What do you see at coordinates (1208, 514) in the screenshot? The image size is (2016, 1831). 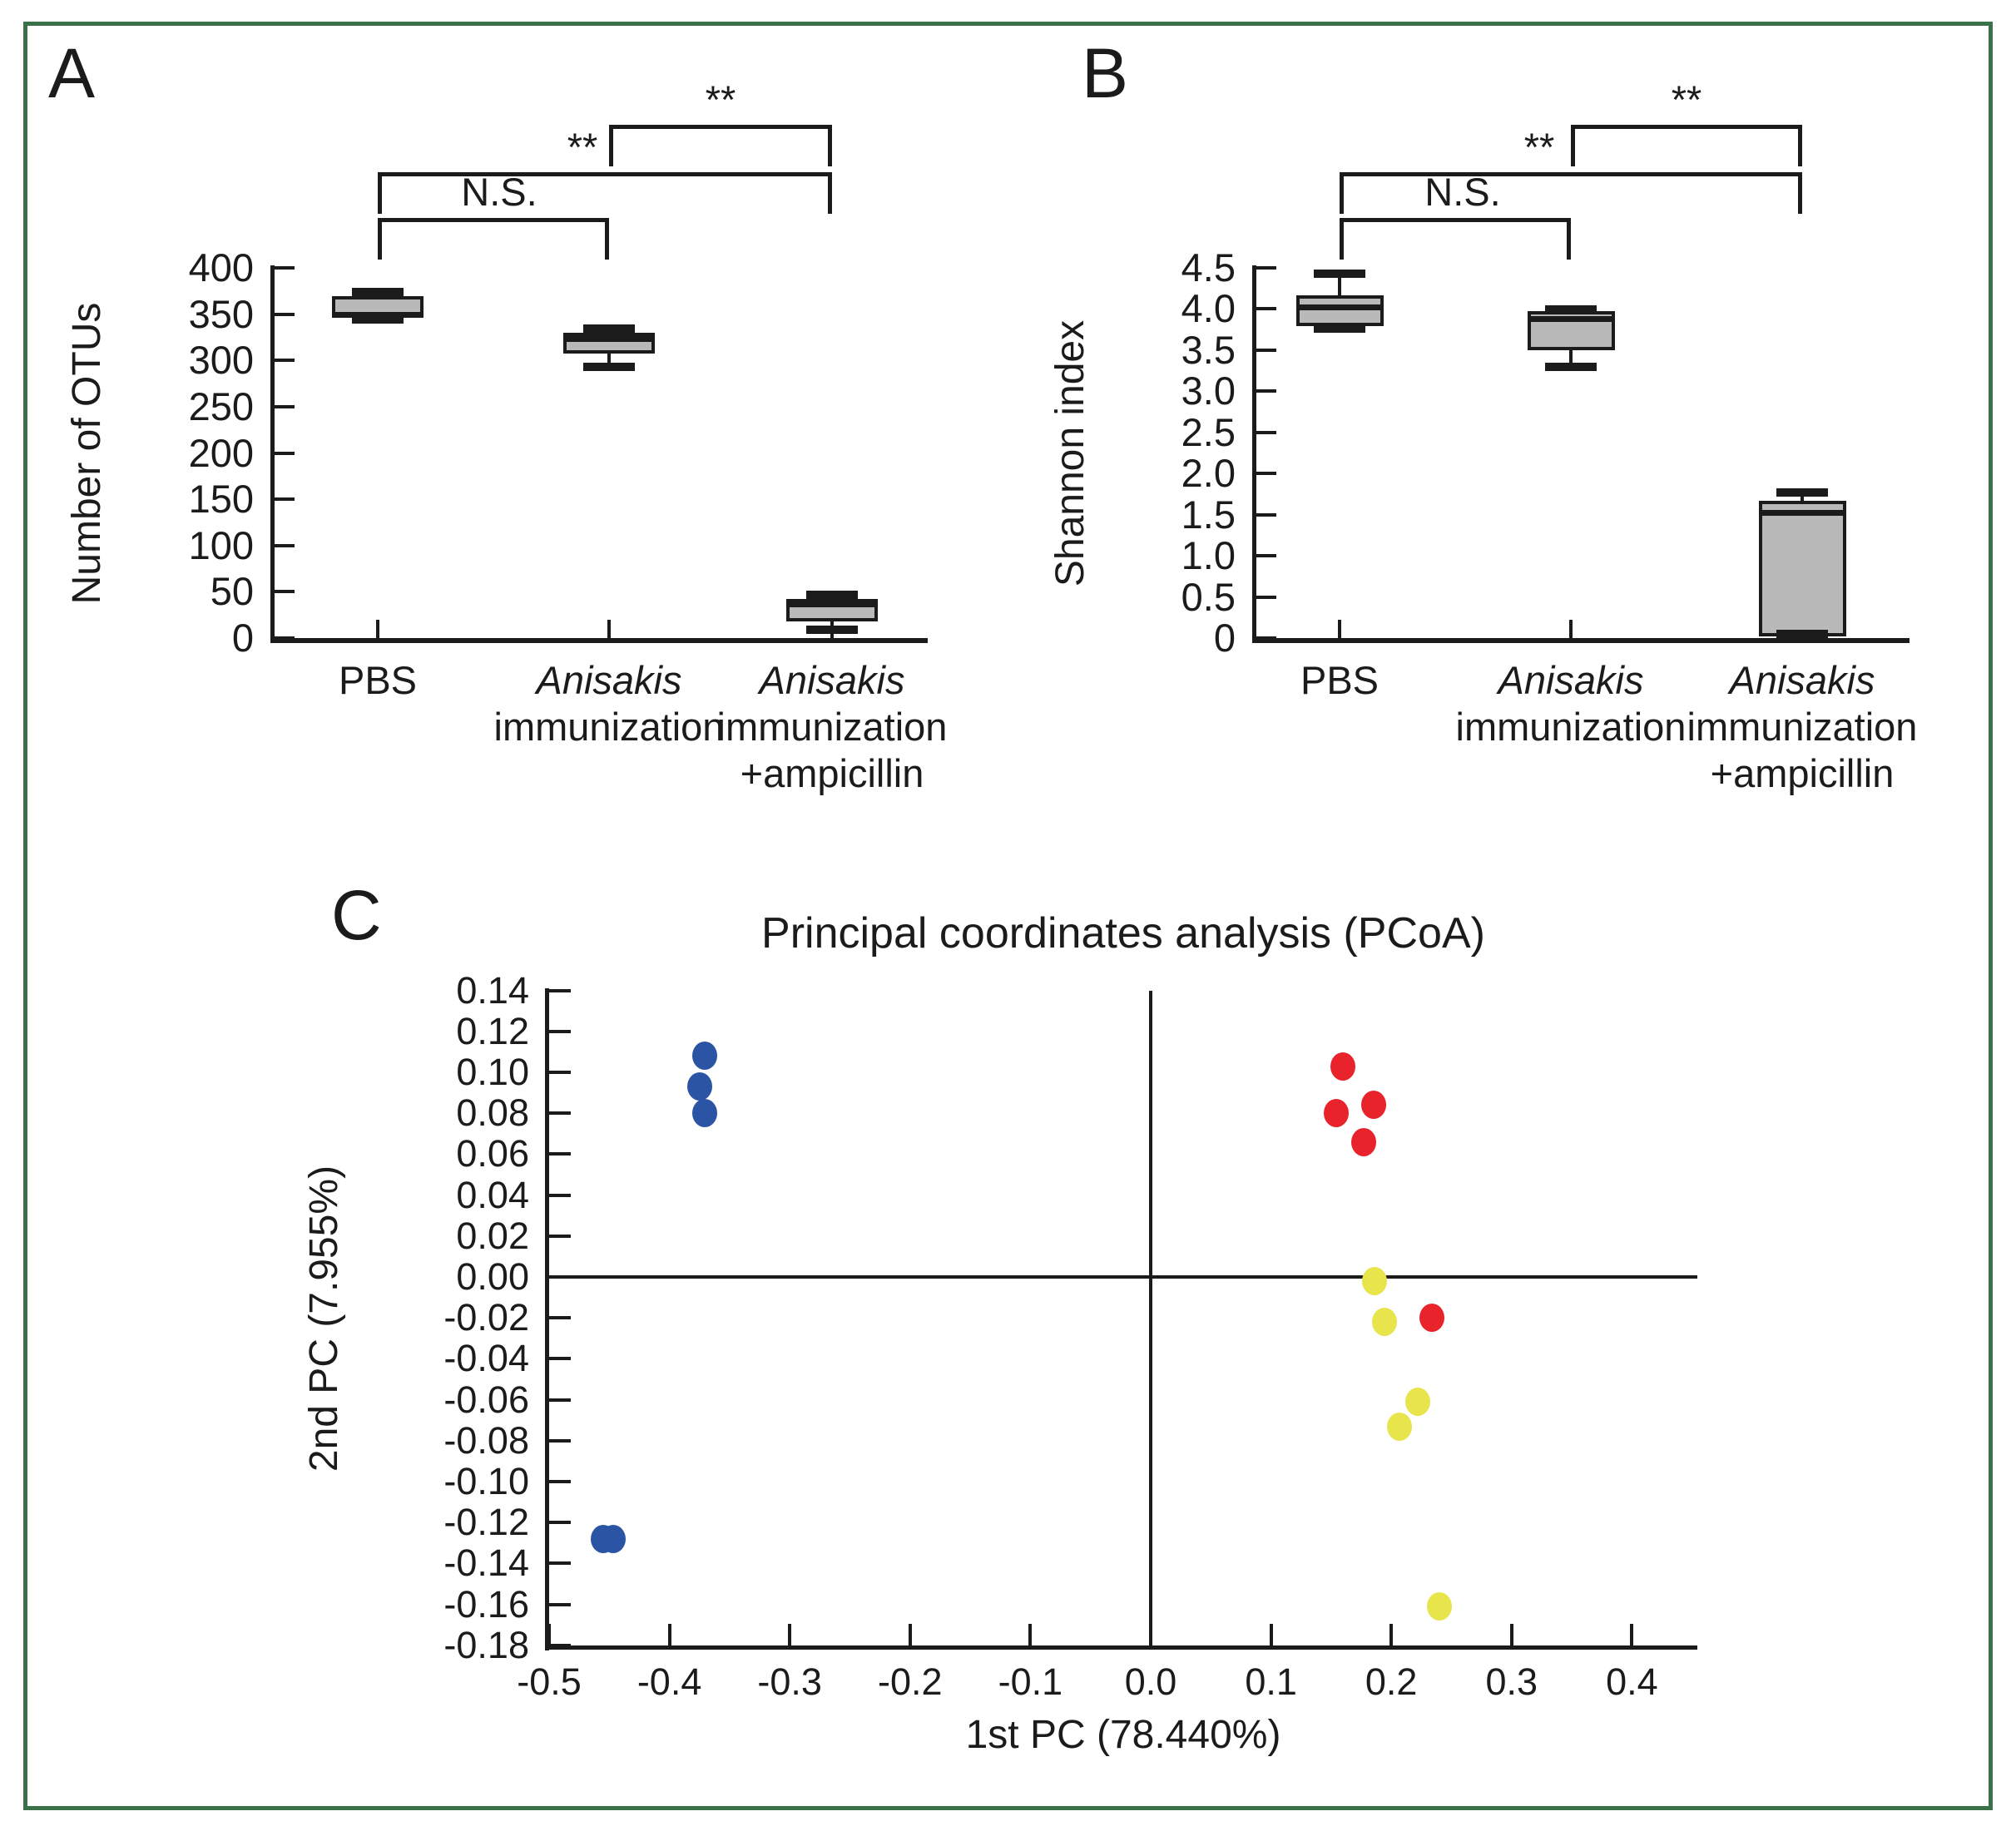 I see `y-tick-label-b: 1.5` at bounding box center [1208, 514].